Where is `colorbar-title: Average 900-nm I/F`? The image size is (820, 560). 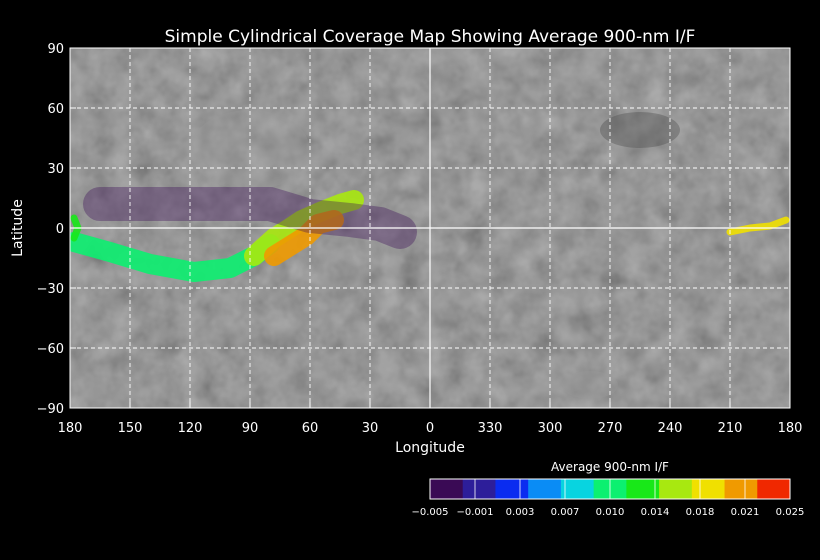 colorbar-title: Average 900-nm I/F is located at coordinates (610, 467).